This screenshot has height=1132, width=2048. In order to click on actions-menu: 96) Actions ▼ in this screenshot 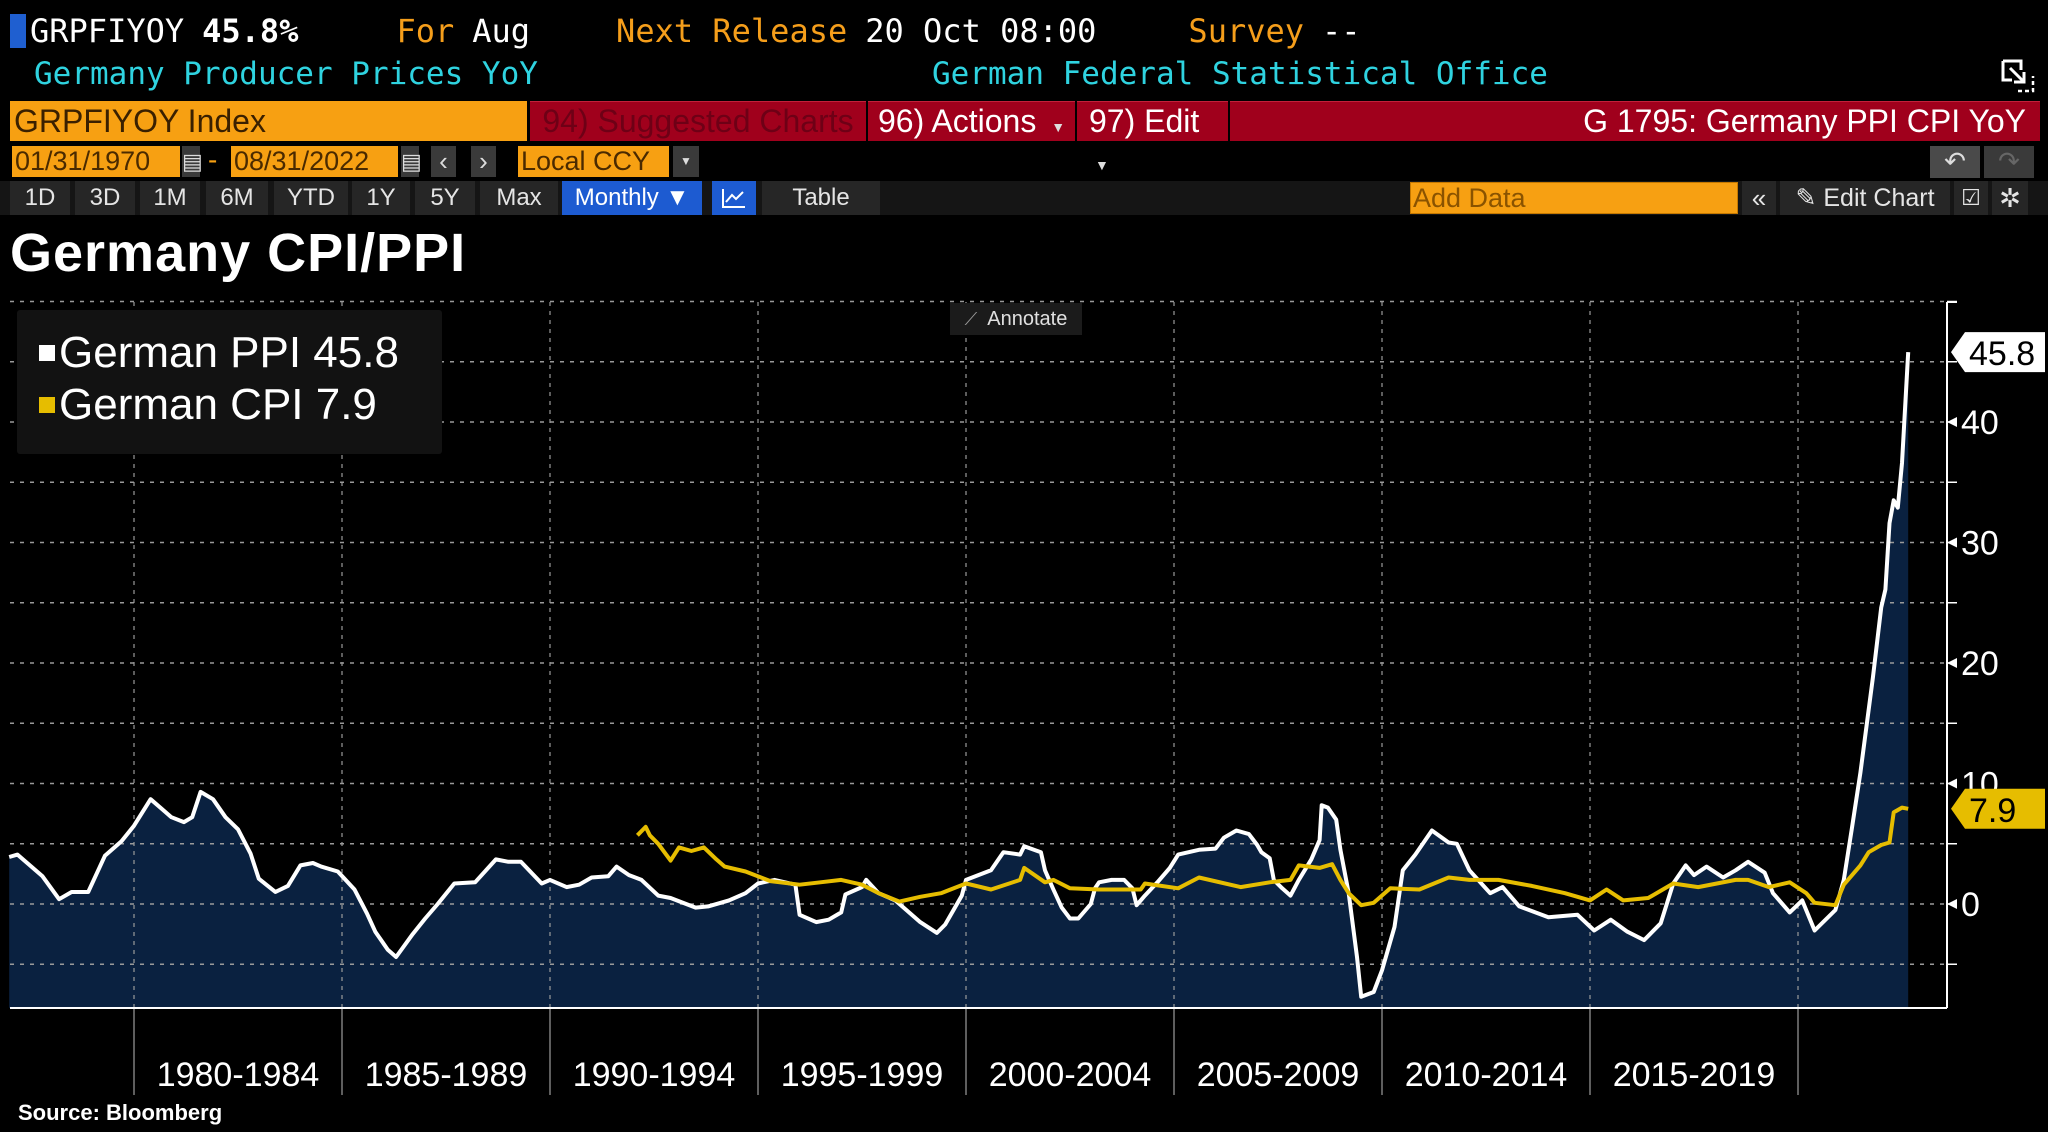, I will do `click(971, 121)`.